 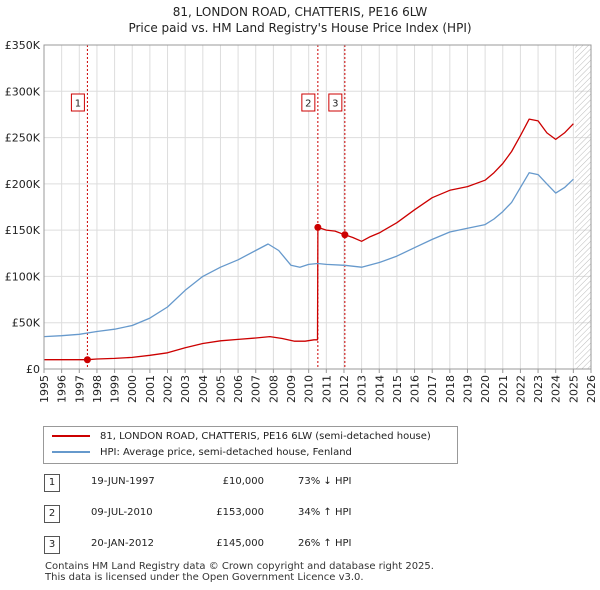 I want to click on marker-label: 1, so click(x=78, y=104).